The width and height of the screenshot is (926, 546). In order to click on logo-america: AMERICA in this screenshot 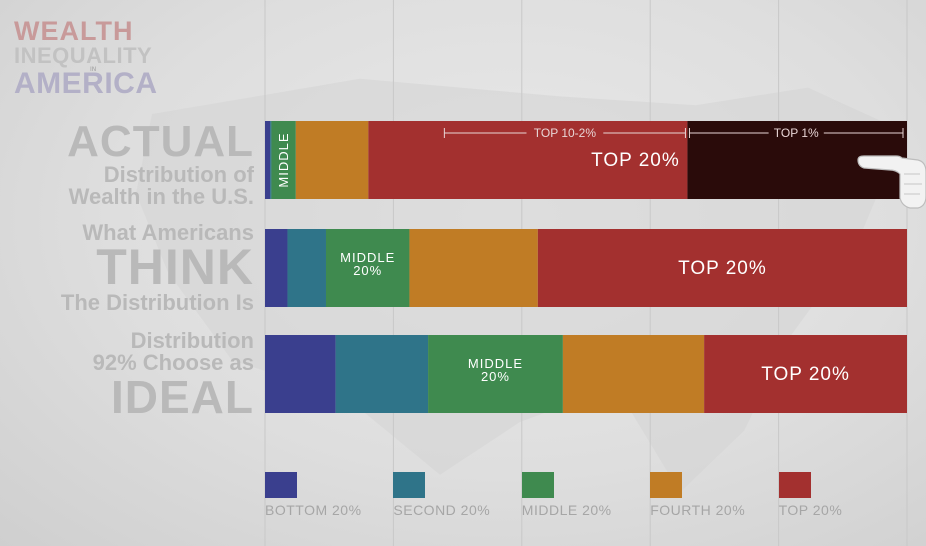, I will do `click(86, 83)`.